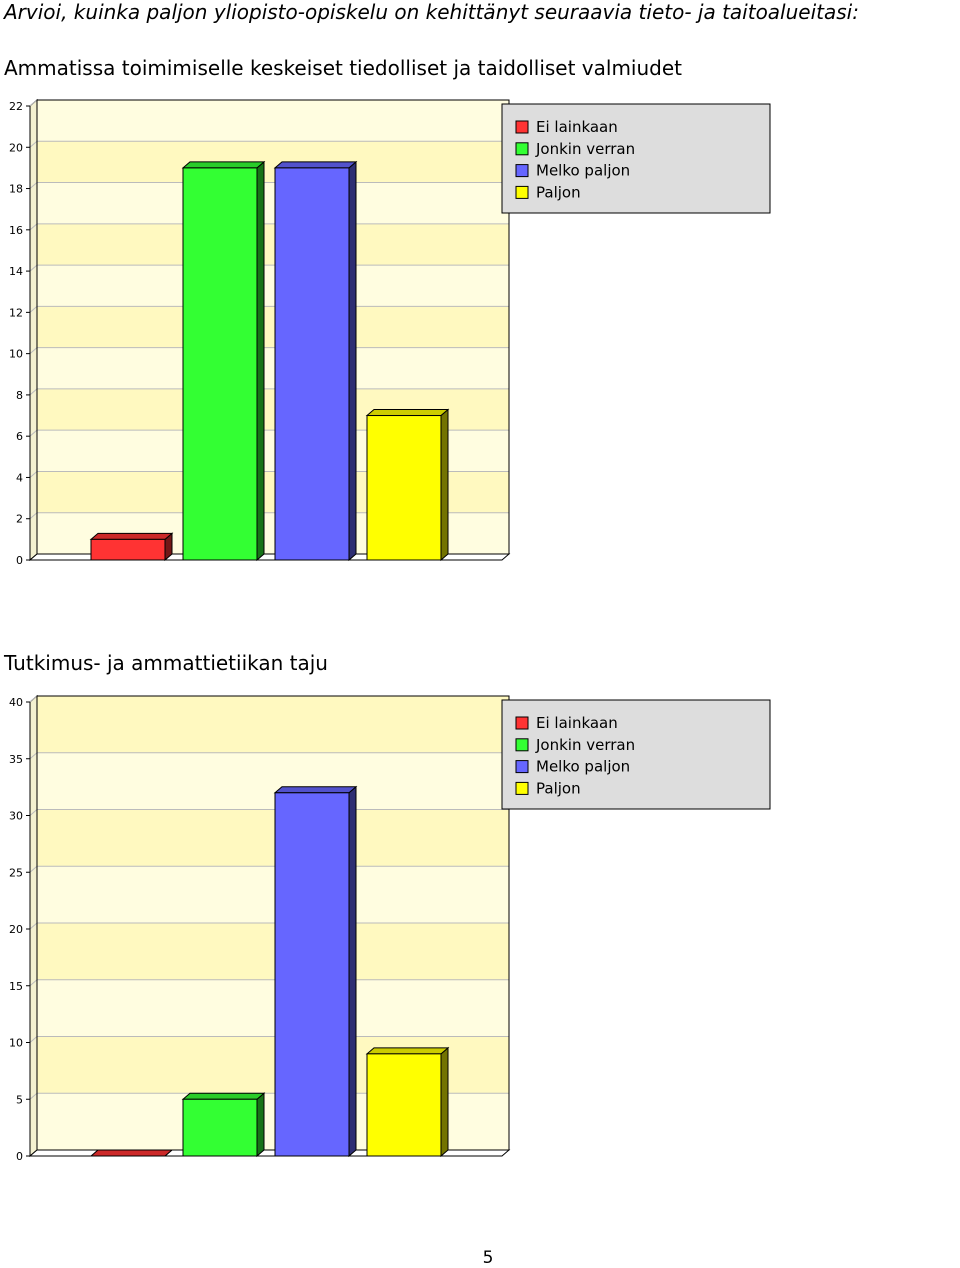 The width and height of the screenshot is (960, 1268). I want to click on y-tick-label: 14, so click(16, 271).